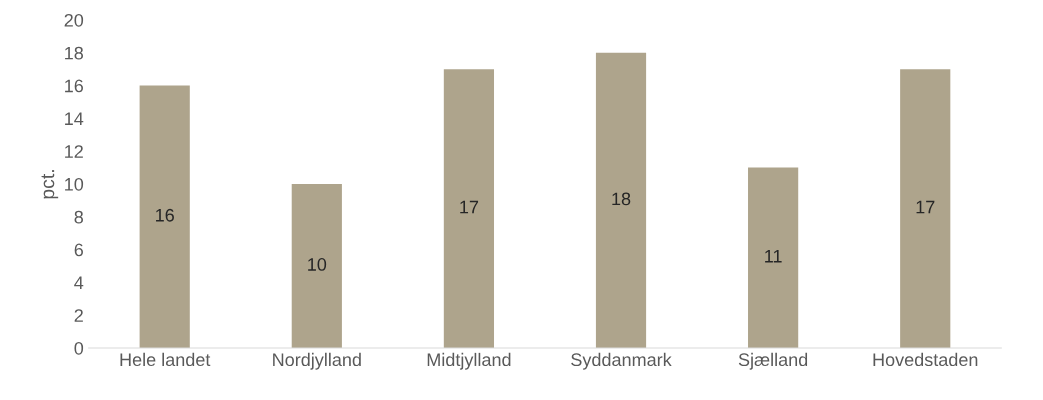 This screenshot has width=1043, height=400. I want to click on data-label: 18, so click(621, 199).